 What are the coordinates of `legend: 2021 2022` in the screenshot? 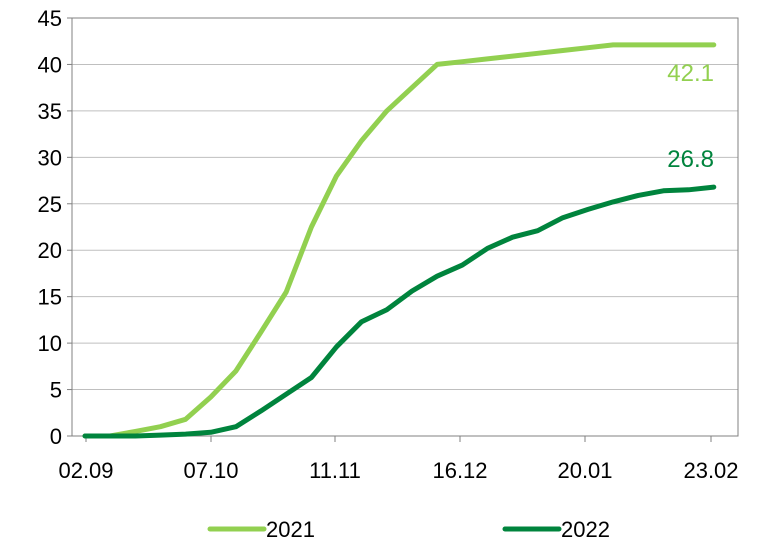 It's located at (408, 529).